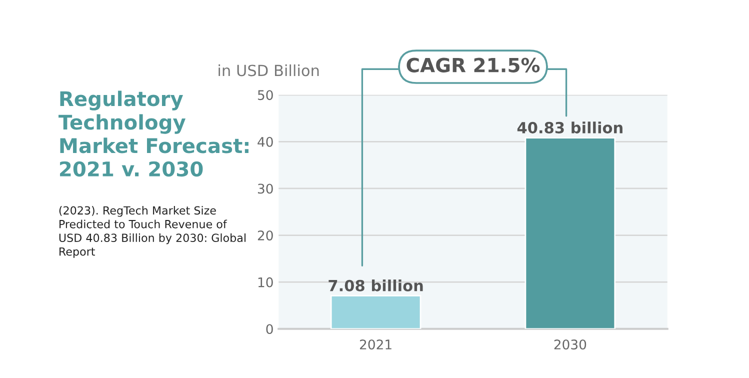 The height and width of the screenshot is (378, 749). What do you see at coordinates (375, 286) in the screenshot?
I see `data-label: 7.08 billion` at bounding box center [375, 286].